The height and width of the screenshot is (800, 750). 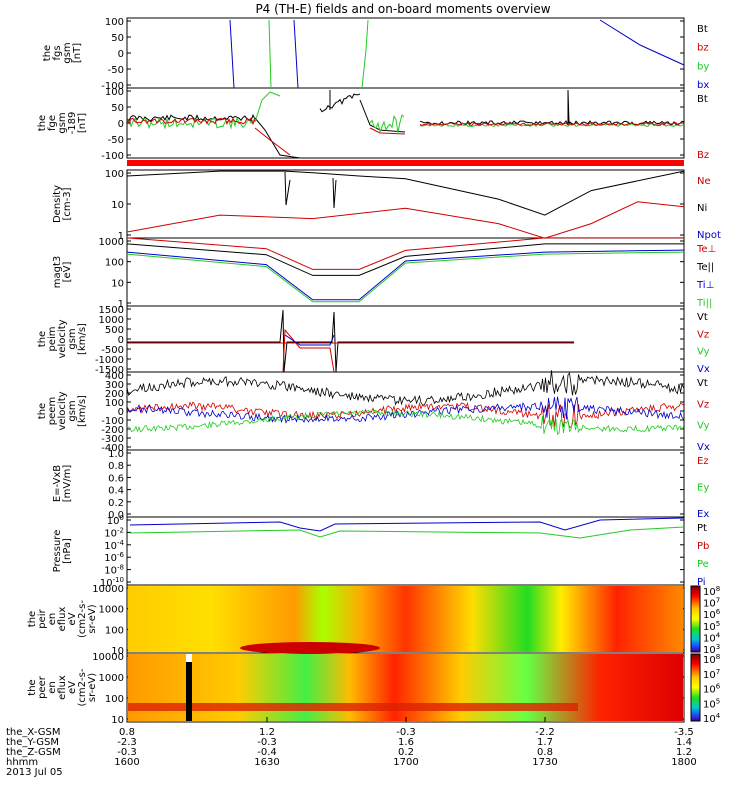 I want to click on ylabel-line: Density, so click(x=57, y=204).